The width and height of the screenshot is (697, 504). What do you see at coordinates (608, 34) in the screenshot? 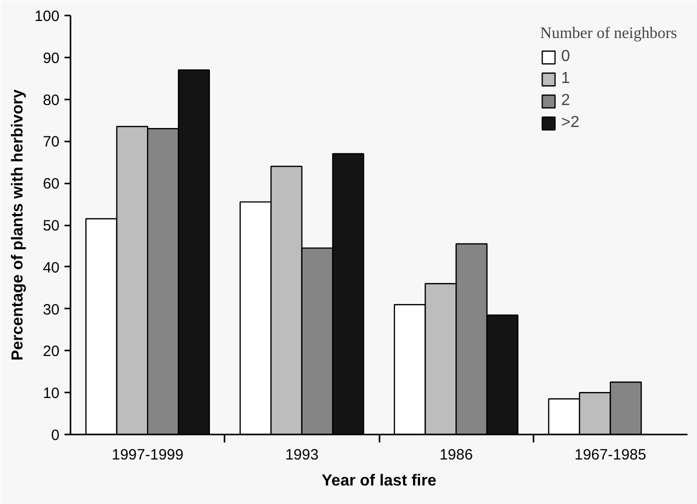
I see `legend-title: Number of neighbors` at bounding box center [608, 34].